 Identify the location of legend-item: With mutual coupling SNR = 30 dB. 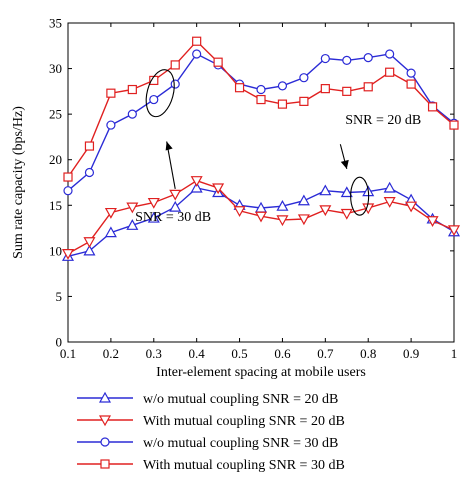
(211, 465).